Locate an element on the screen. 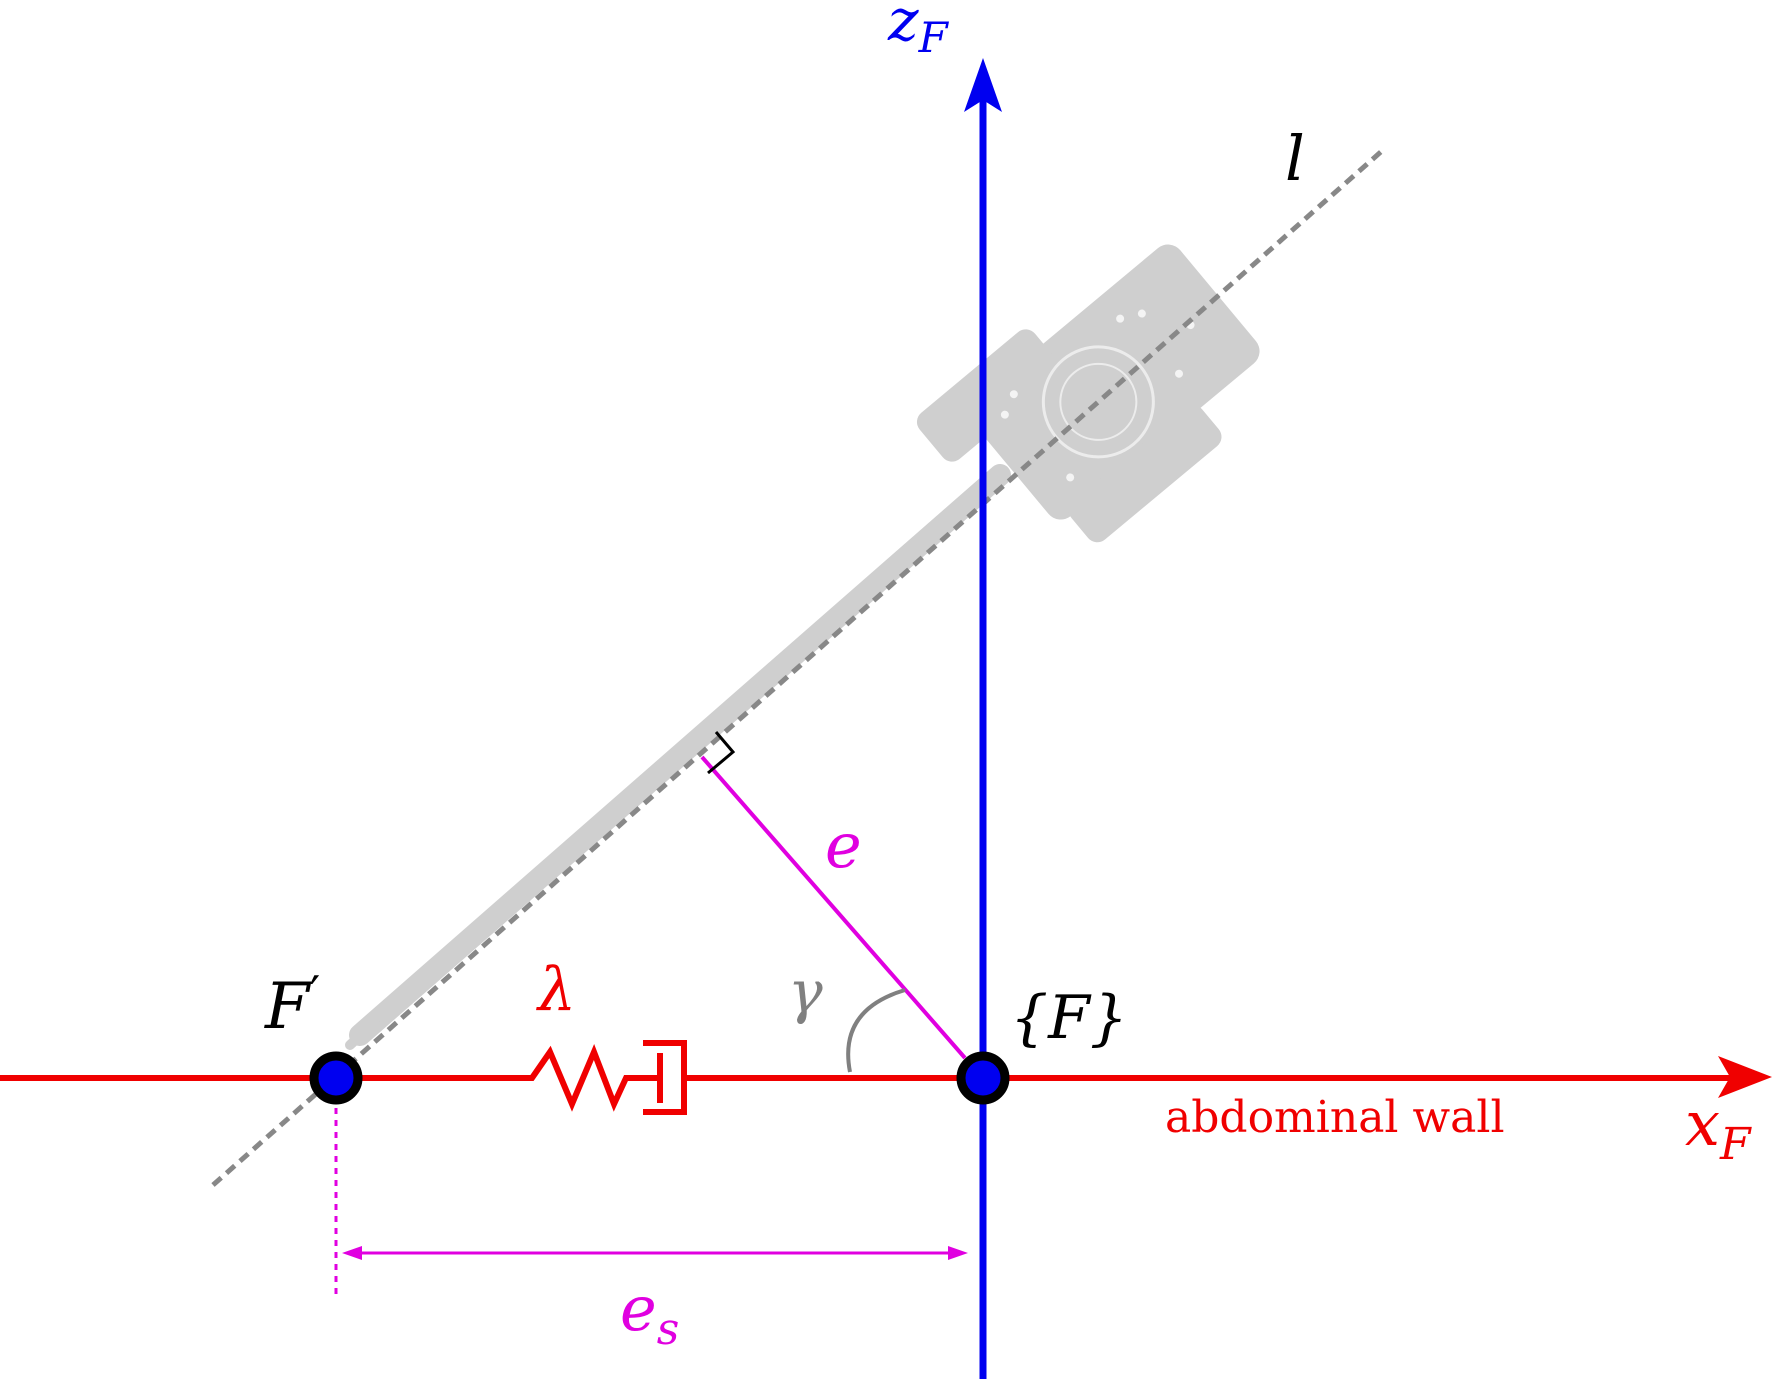 Image resolution: width=1783 pixels, height=1379 pixels. z-axis-label: zF is located at coordinates (918, 31).